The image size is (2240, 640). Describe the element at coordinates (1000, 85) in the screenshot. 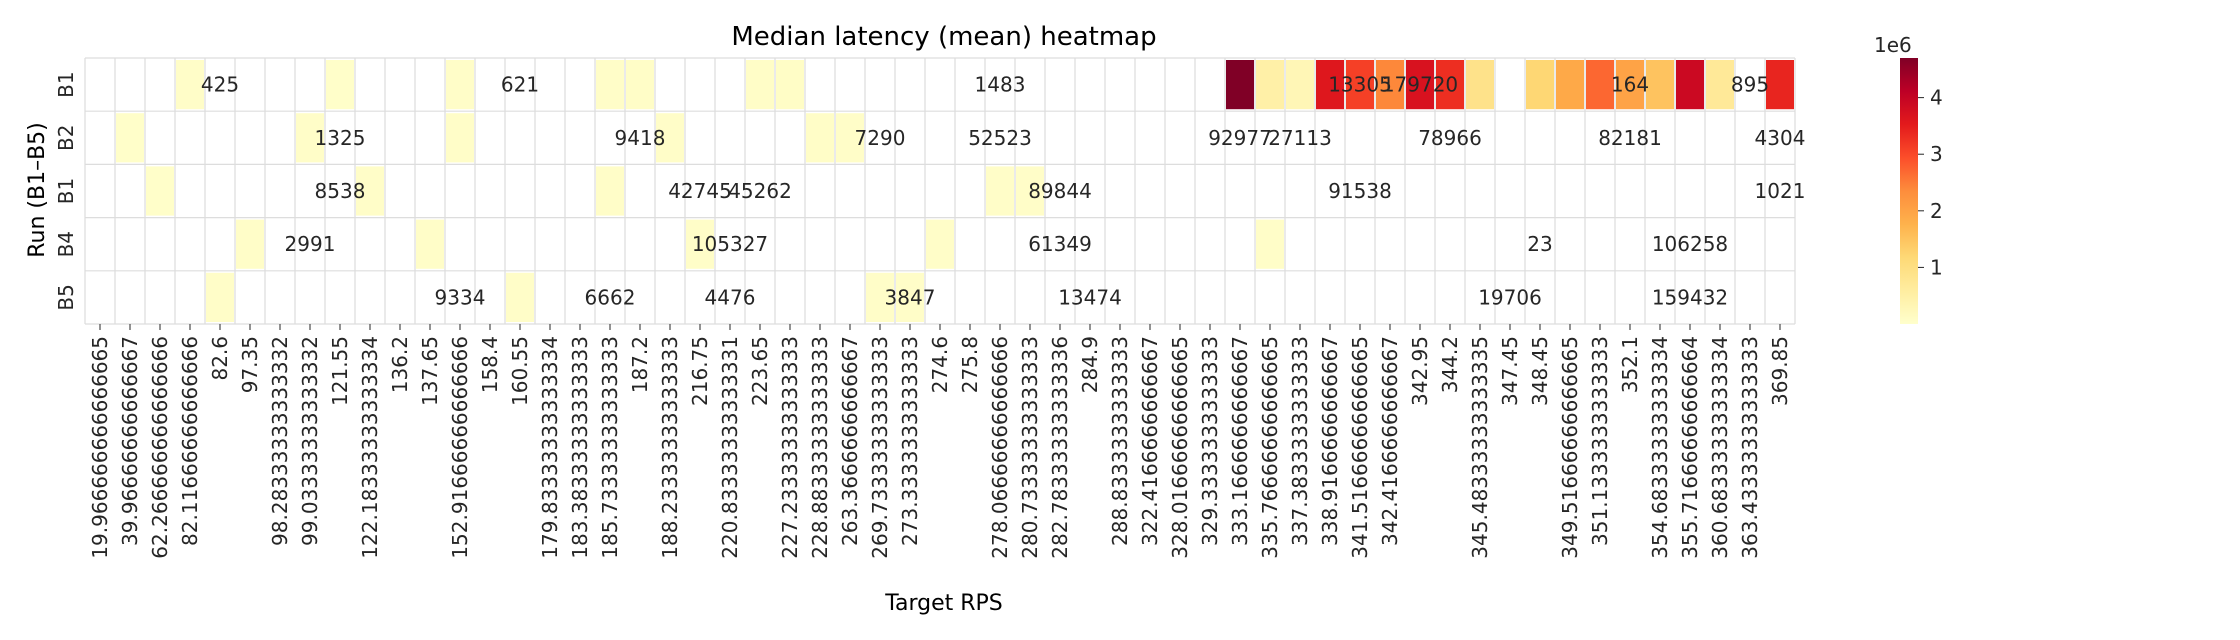

I see `cell-annotation: 1483` at that location.